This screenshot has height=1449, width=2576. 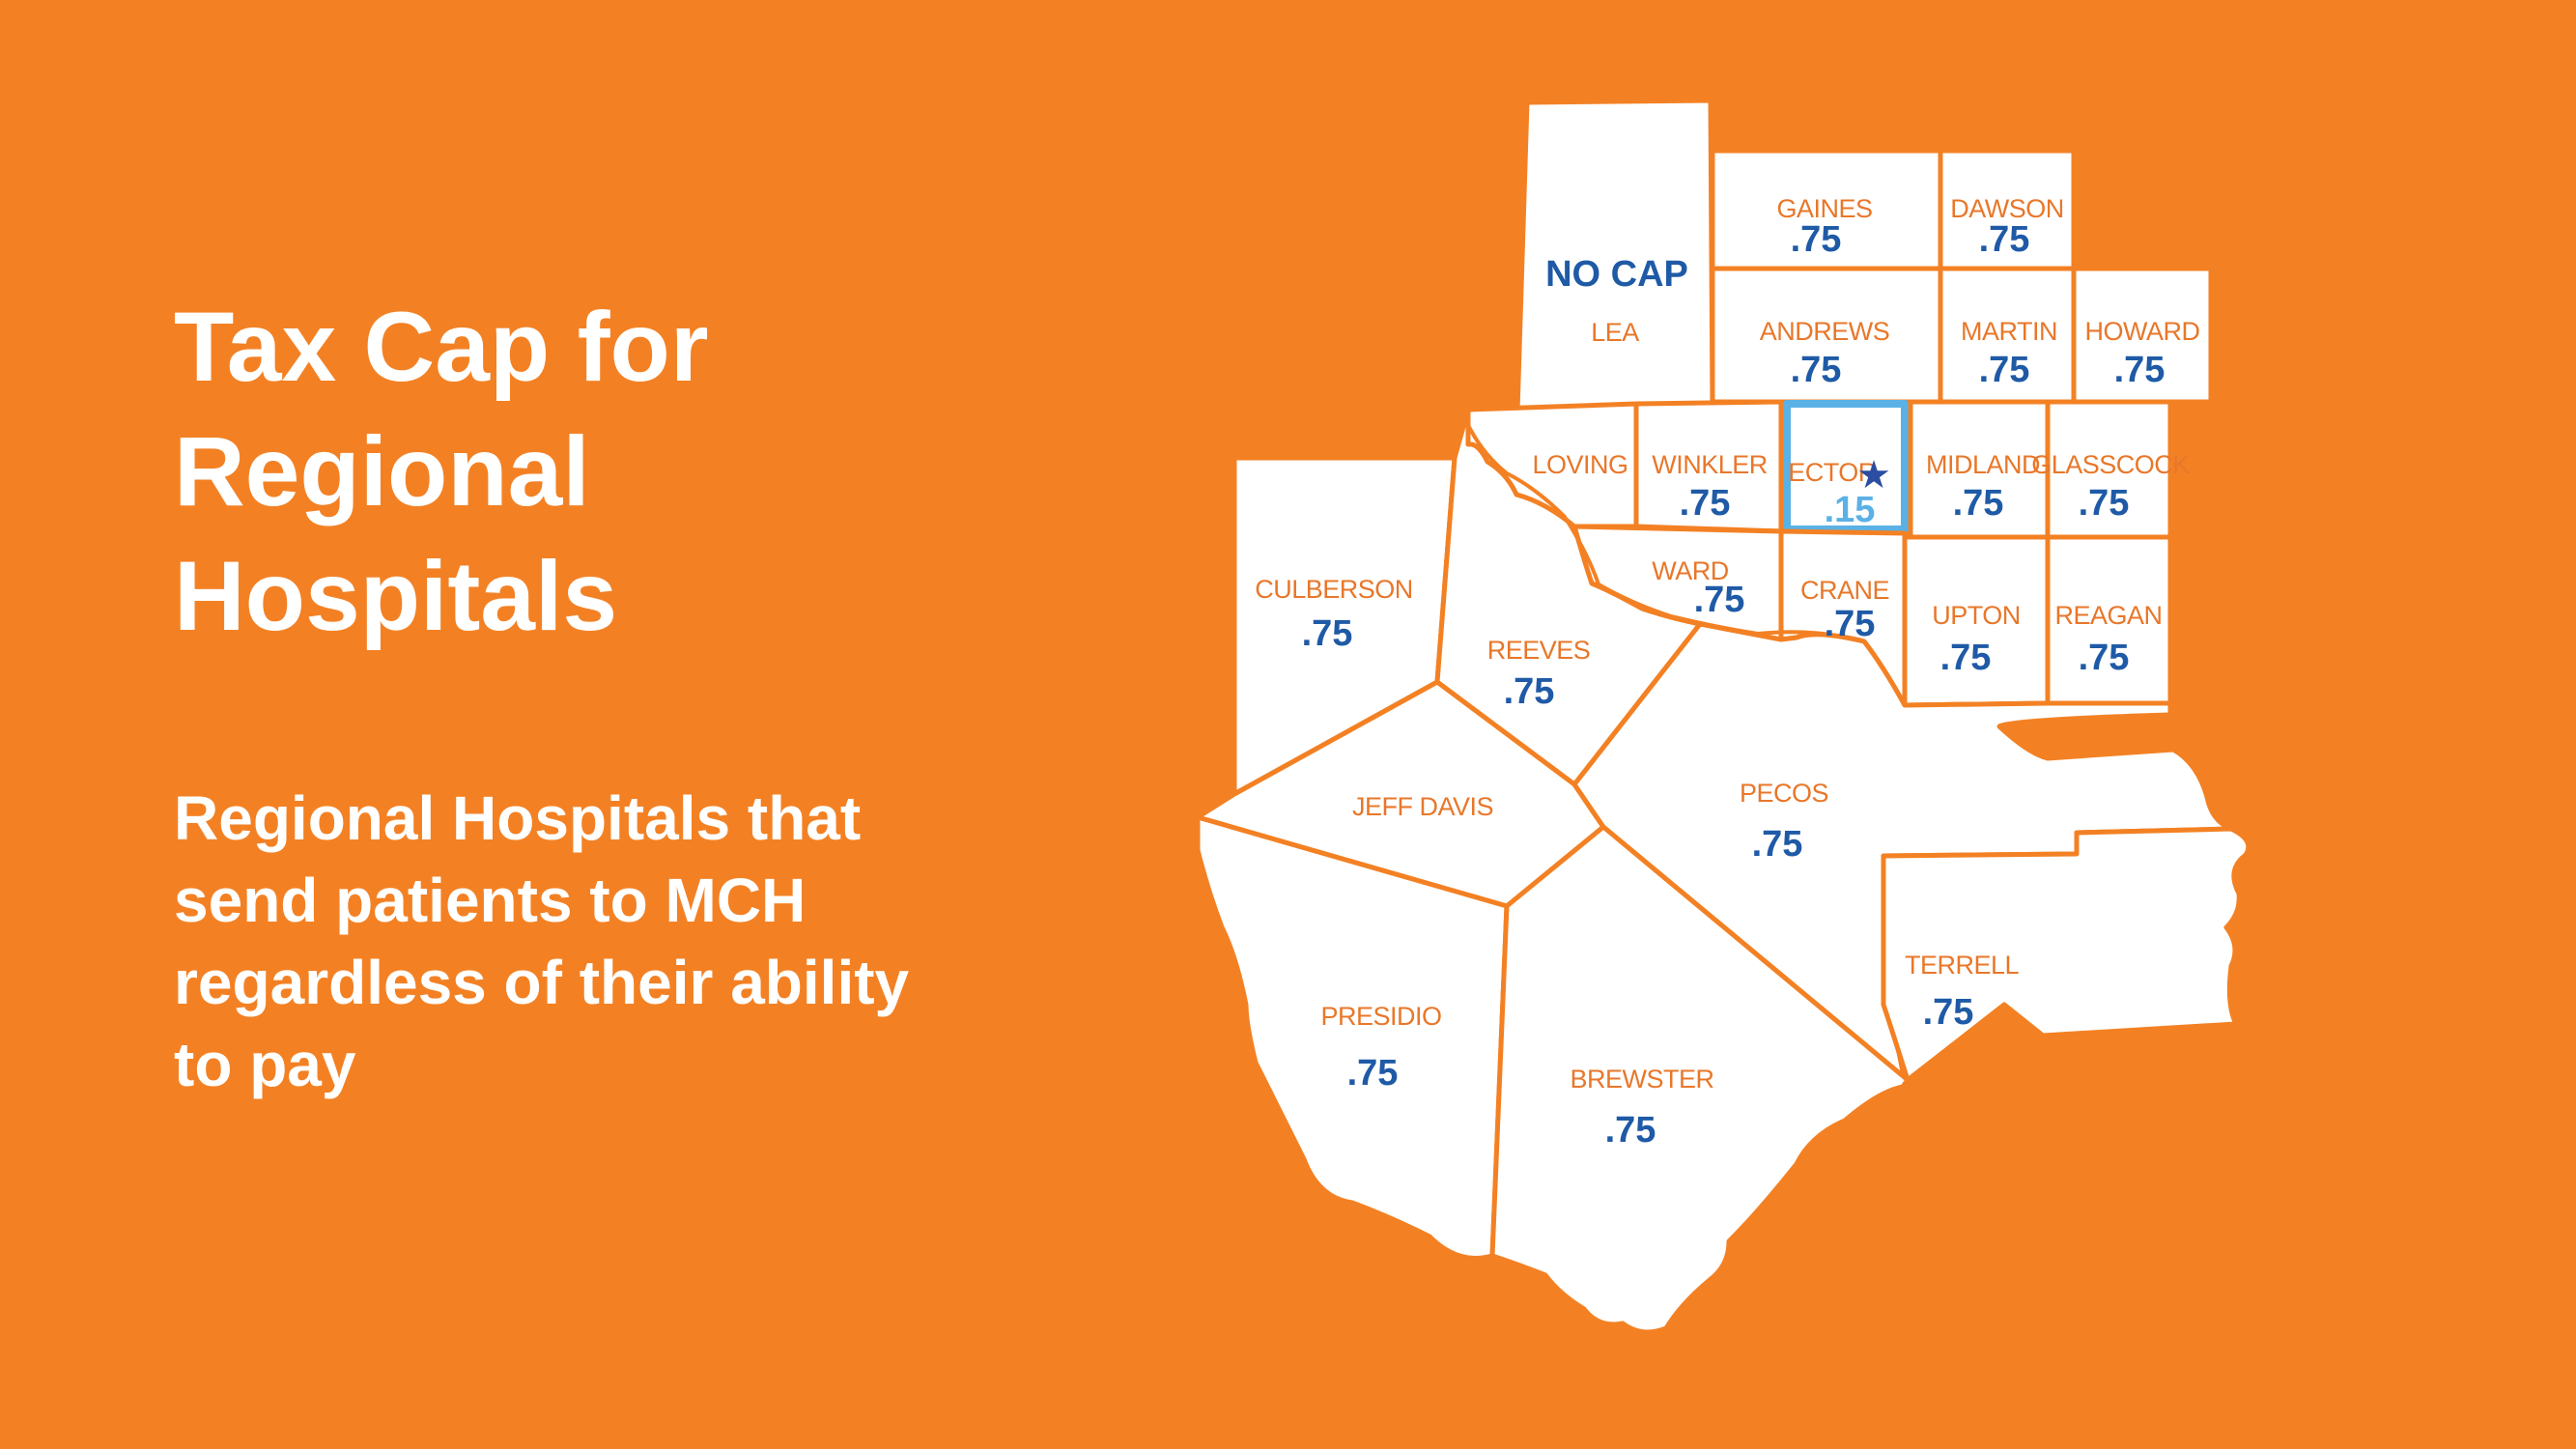 What do you see at coordinates (2140, 370) in the screenshot?
I see `county-cap-howard: .75` at bounding box center [2140, 370].